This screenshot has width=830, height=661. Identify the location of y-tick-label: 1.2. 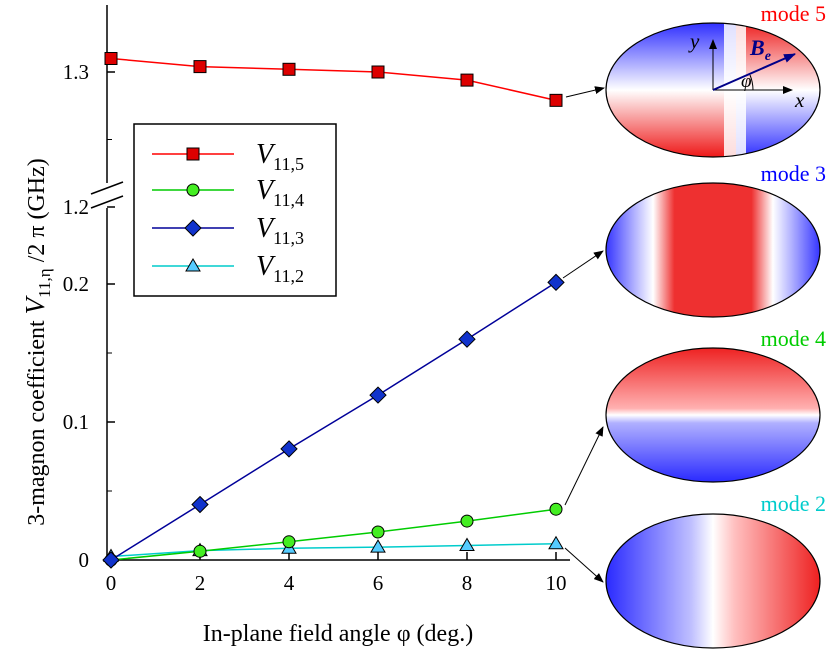
(76, 207).